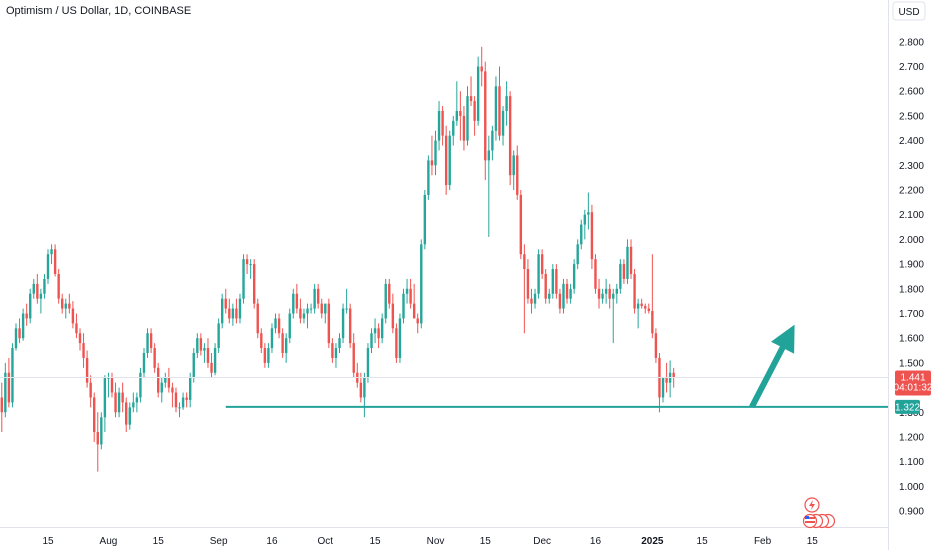 The width and height of the screenshot is (932, 555). I want to click on lightning-icon, so click(812, 505).